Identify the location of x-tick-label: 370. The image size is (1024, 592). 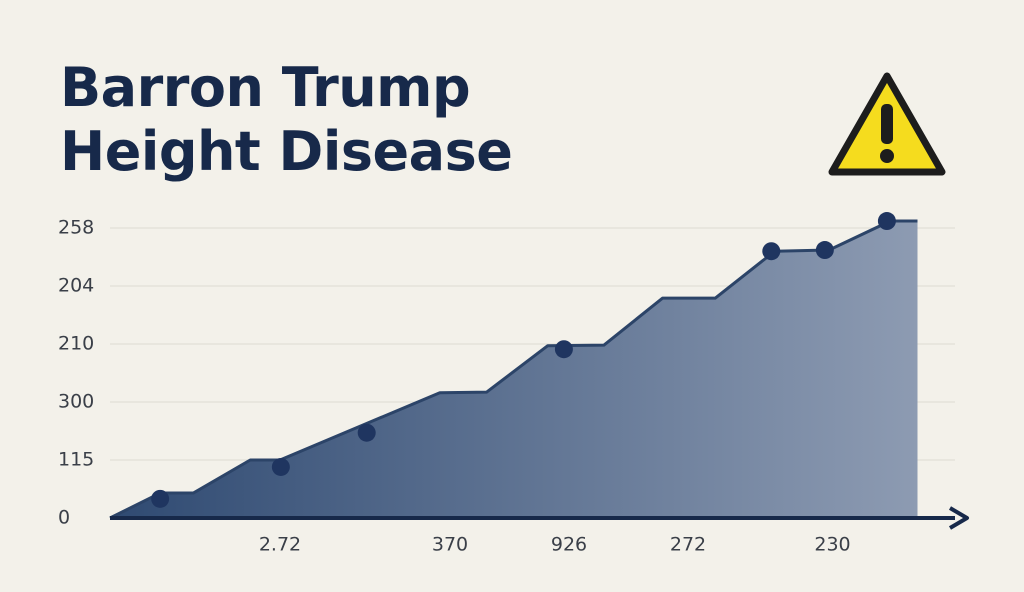
(450, 545).